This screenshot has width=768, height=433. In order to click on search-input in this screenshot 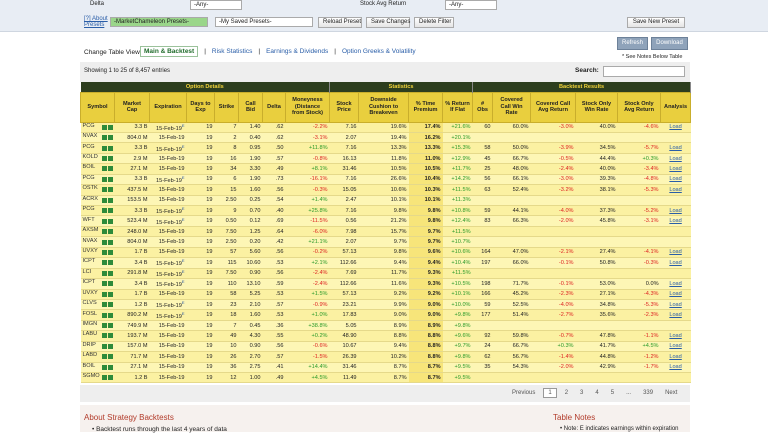, I will do `click(644, 71)`.